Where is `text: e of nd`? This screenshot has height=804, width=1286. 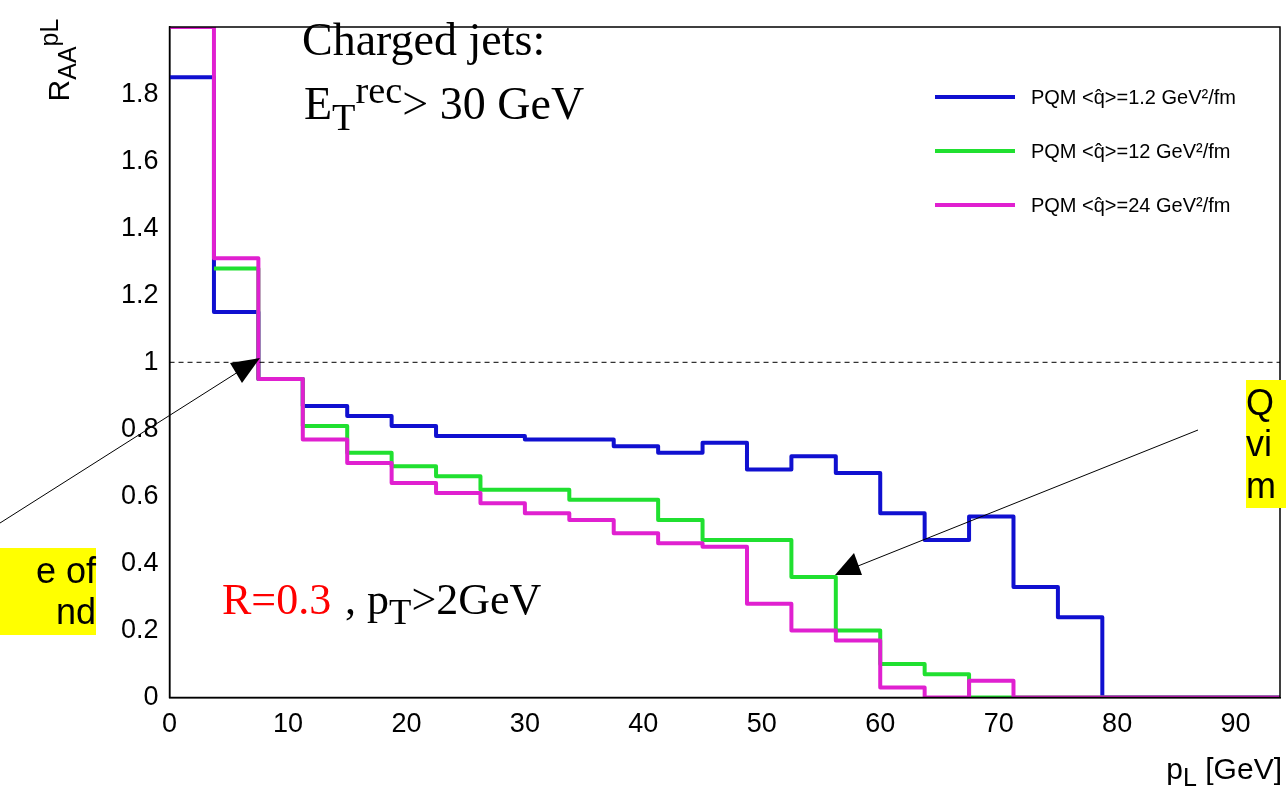
text: e of nd is located at coordinates (48, 591).